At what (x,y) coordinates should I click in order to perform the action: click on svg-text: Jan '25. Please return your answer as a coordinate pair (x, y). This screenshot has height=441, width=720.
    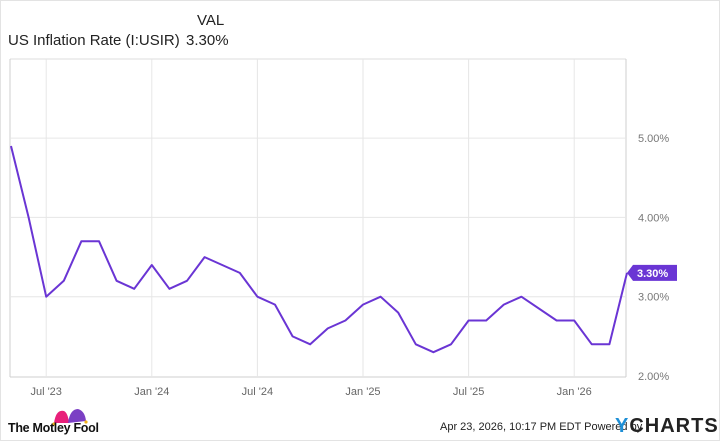
    Looking at the image, I should click on (362, 392).